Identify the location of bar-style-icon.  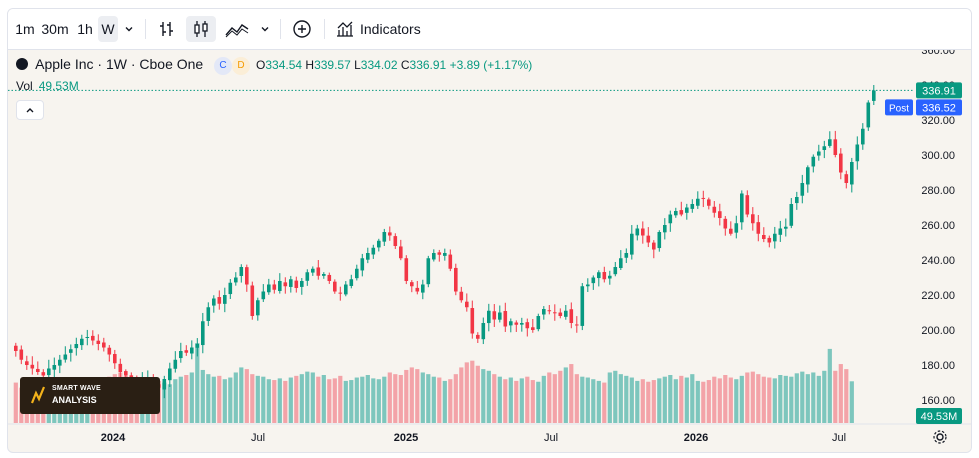
(167, 29).